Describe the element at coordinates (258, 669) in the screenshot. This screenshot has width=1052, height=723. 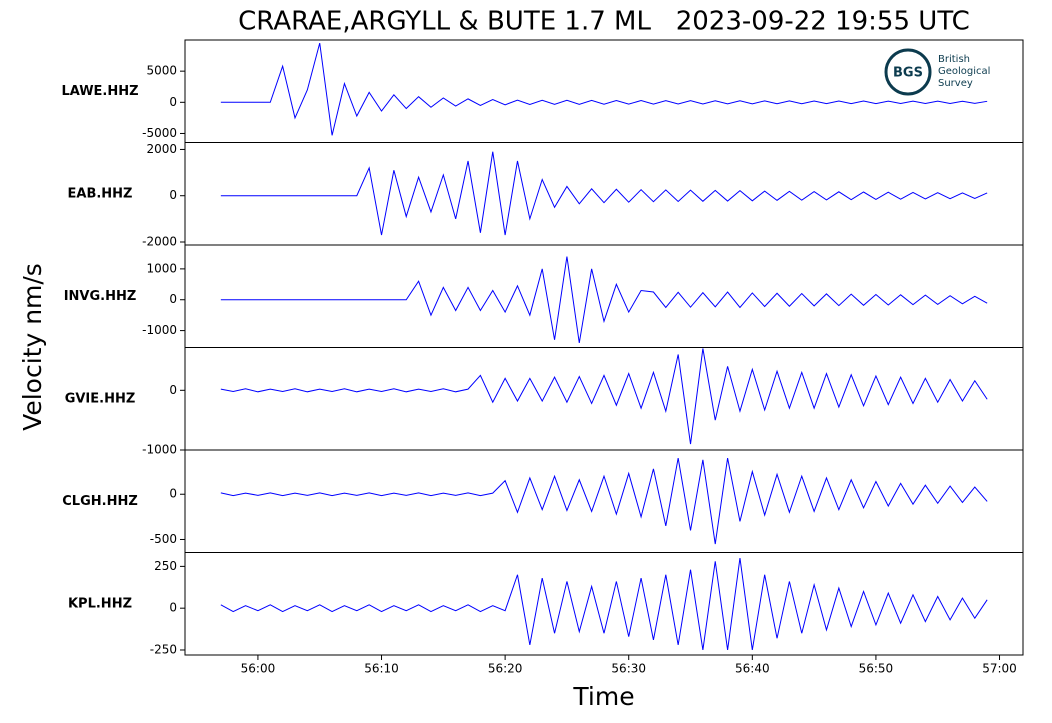
I see `x-tick-label: 56:00` at that location.